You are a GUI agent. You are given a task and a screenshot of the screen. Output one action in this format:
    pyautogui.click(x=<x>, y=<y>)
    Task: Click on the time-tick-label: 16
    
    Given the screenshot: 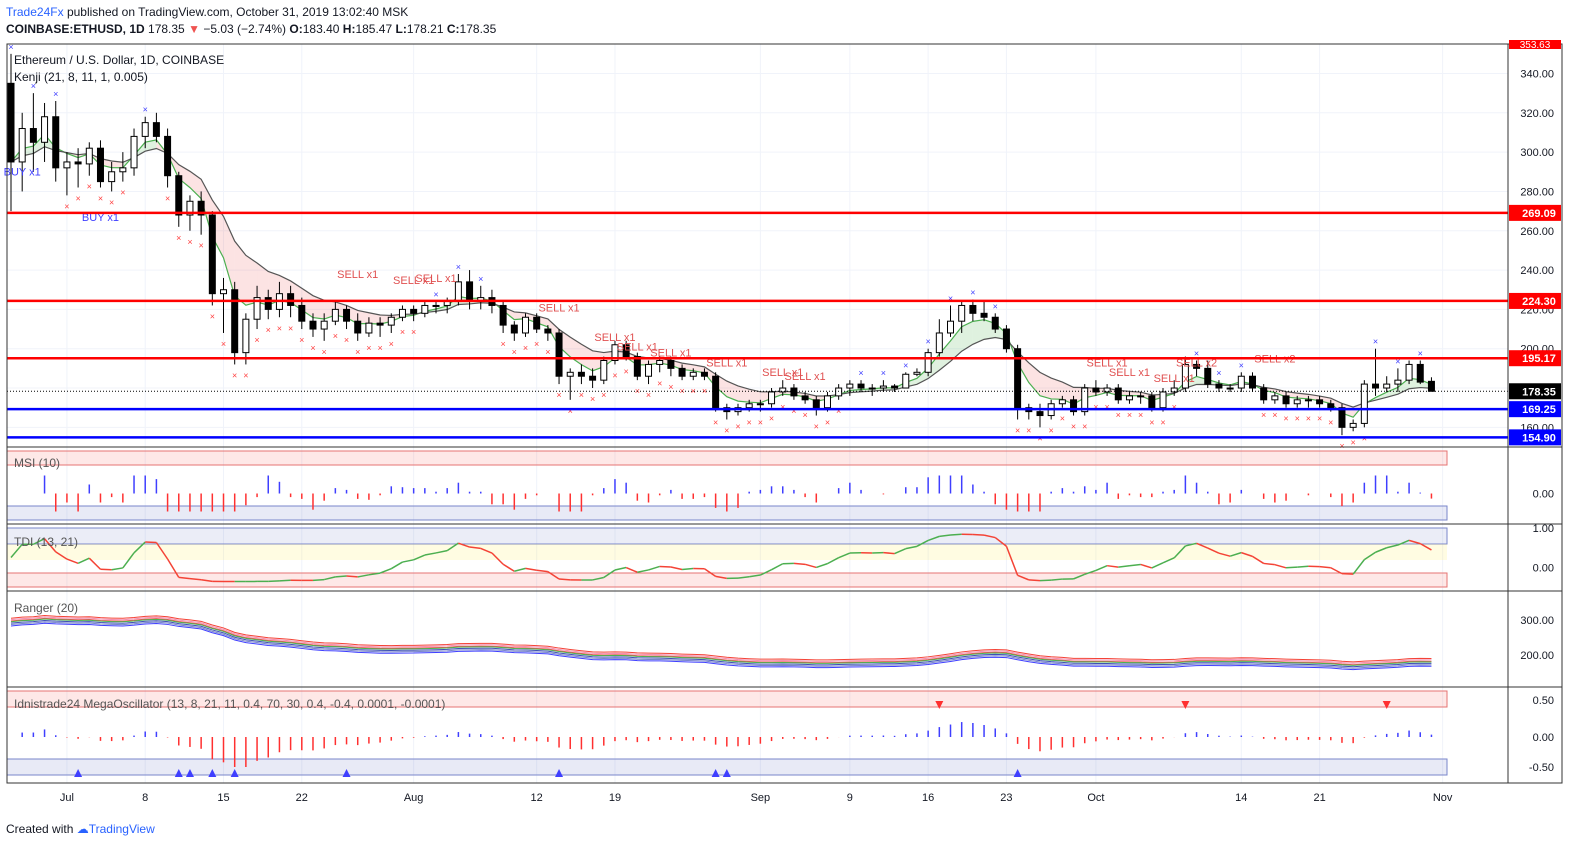 What is the action you would take?
    pyautogui.click(x=928, y=798)
    